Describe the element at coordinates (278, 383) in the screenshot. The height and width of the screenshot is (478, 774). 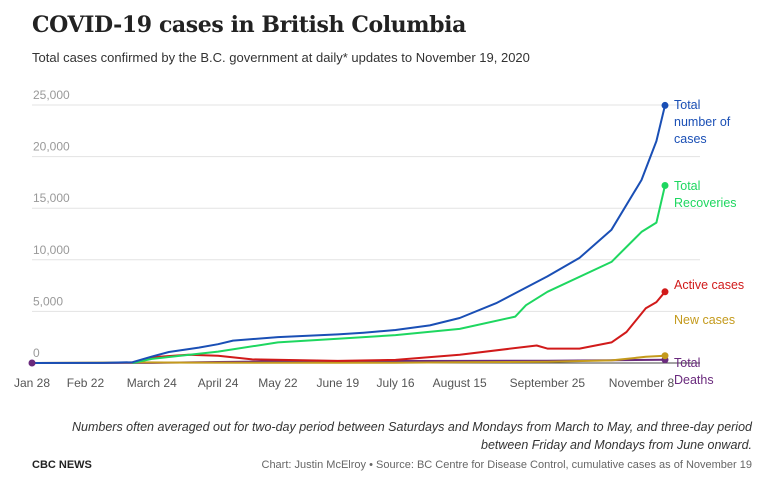
I see `x-tick-label: May 22` at that location.